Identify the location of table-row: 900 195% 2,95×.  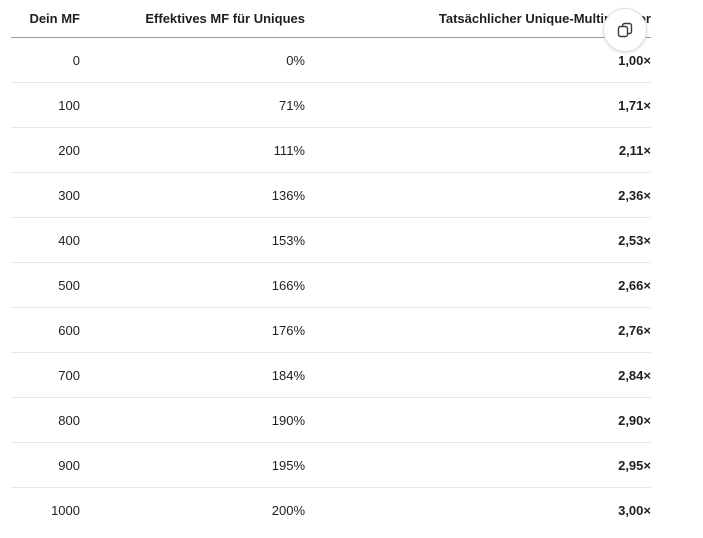
(331, 465).